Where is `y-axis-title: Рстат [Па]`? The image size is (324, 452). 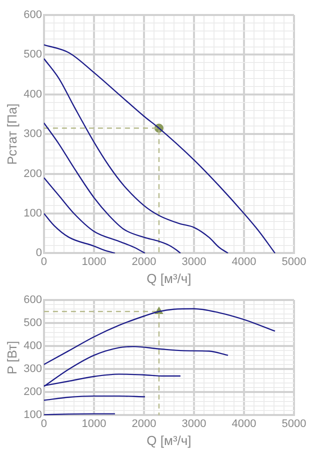 y-axis-title: Рстат [Па] is located at coordinates (12, 134).